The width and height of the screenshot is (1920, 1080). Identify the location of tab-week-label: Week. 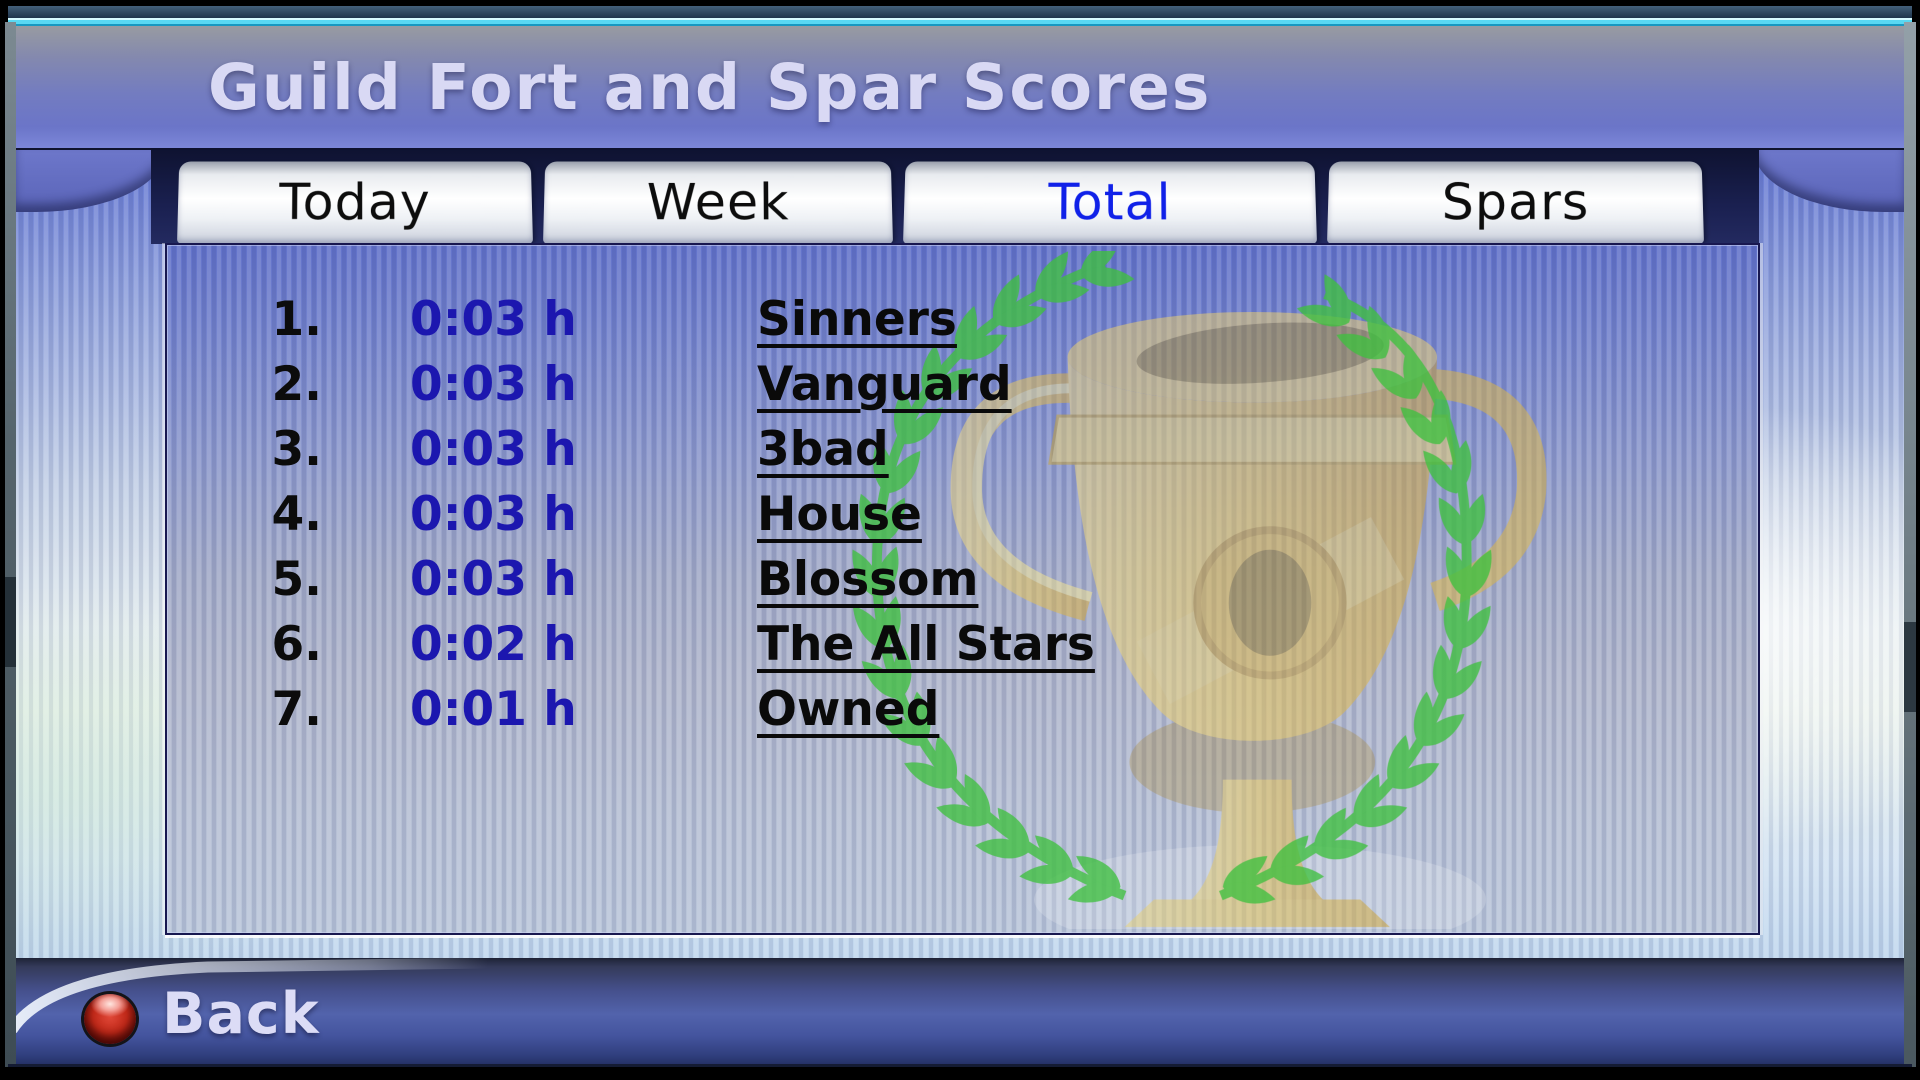
(718, 202).